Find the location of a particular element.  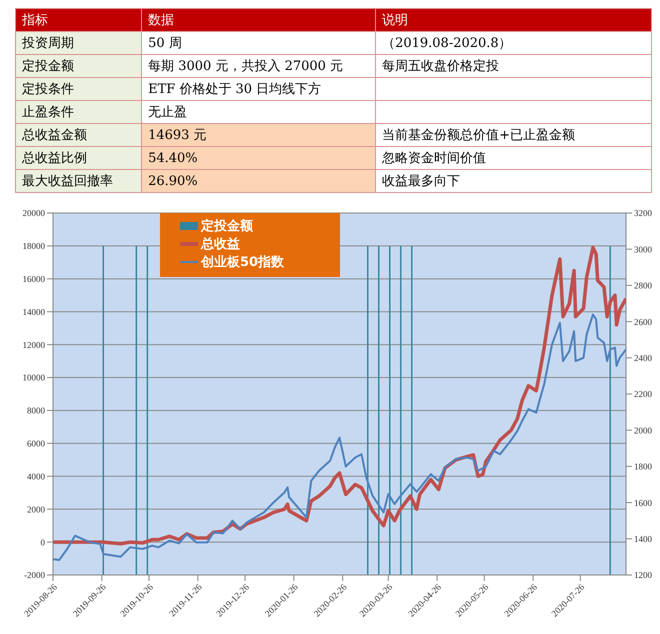

text: 收益最多向下 is located at coordinates (421, 181).